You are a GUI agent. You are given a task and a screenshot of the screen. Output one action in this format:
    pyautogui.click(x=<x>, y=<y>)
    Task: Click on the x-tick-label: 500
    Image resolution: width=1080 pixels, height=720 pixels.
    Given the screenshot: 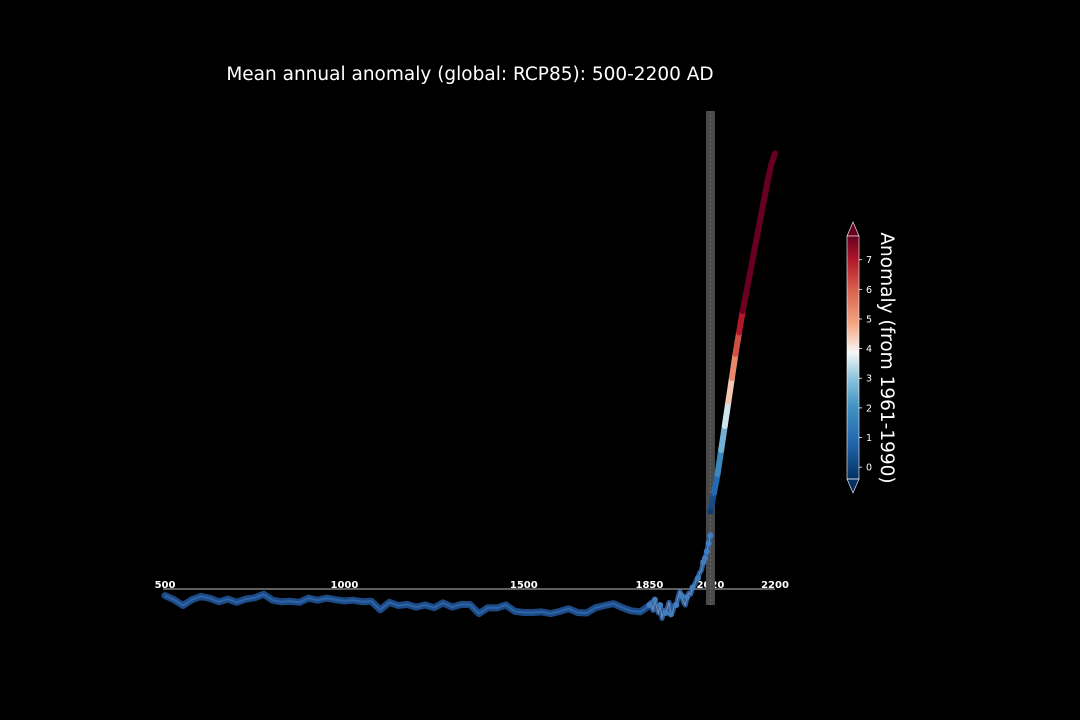 What is the action you would take?
    pyautogui.click(x=165, y=585)
    